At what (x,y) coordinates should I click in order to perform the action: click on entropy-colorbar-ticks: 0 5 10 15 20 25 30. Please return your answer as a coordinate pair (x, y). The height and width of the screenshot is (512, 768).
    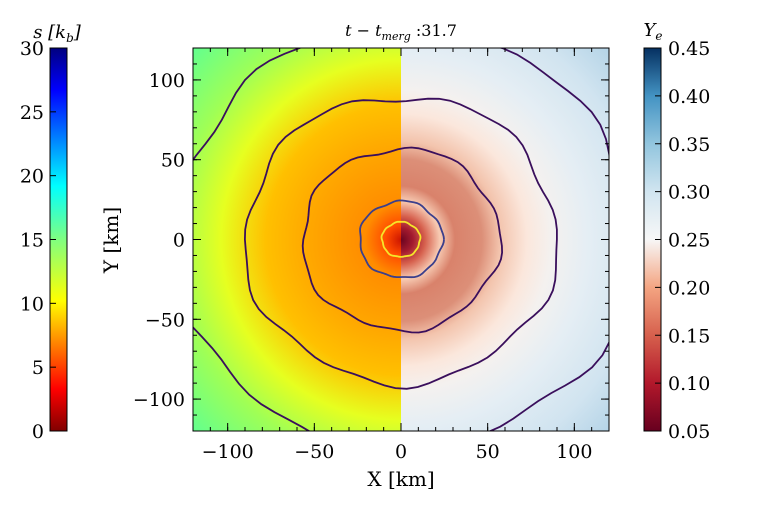
    Looking at the image, I should click on (38, 240).